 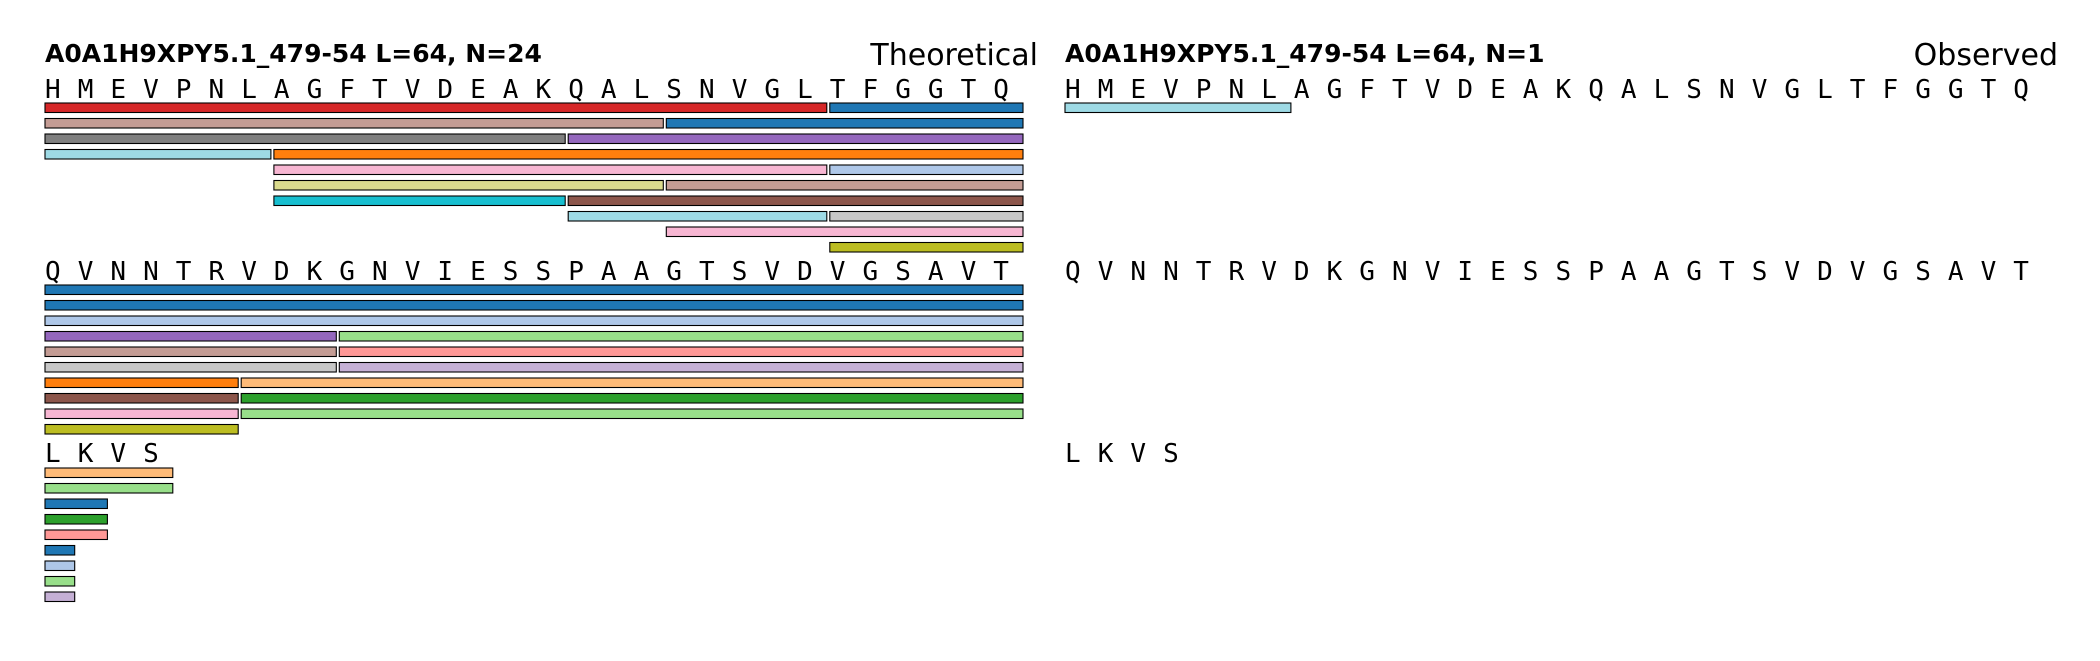 I want to click on residue-letter: M, so click(x=1106, y=90).